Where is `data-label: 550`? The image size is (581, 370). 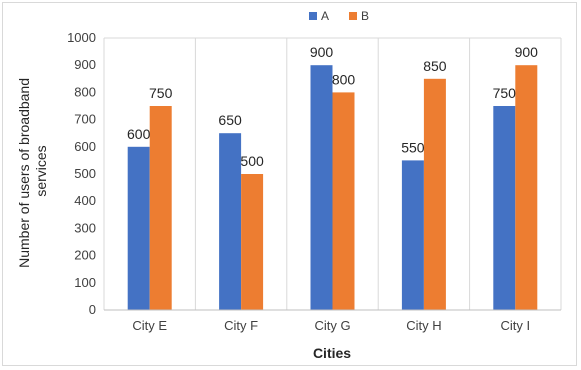 data-label: 550 is located at coordinates (413, 147).